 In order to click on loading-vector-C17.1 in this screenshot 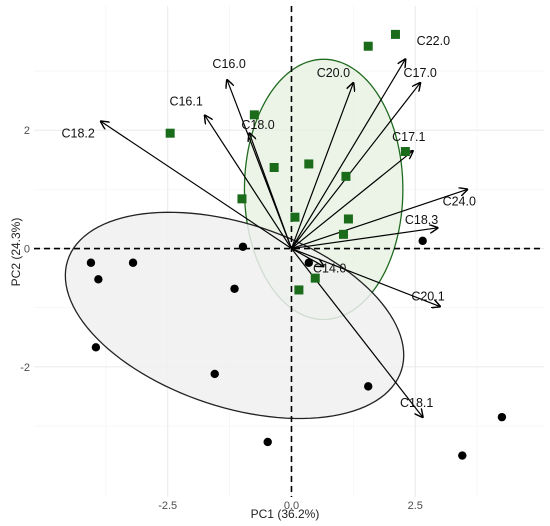, I will do `click(351, 200)`.